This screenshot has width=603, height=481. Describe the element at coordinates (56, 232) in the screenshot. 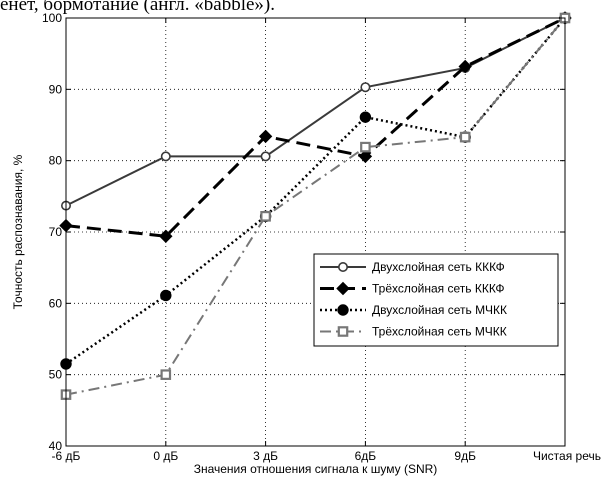

I see `y-tick-label: 70` at that location.